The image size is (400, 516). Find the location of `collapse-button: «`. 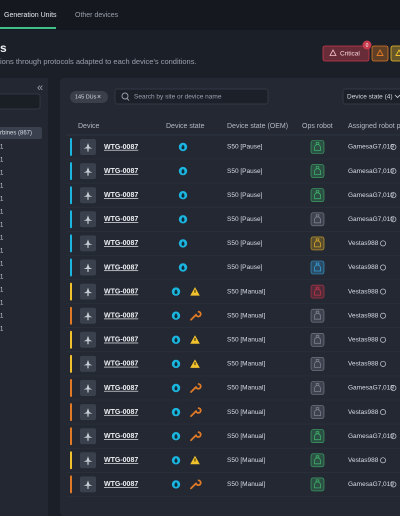

collapse-button: « is located at coordinates (40, 88).